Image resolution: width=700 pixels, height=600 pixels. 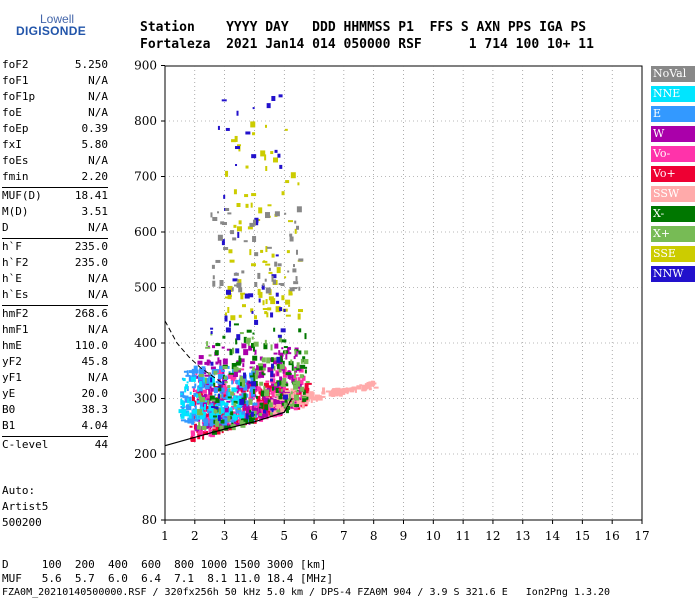 I want to click on logo-text-lowell: Lowell, so click(x=57, y=19).